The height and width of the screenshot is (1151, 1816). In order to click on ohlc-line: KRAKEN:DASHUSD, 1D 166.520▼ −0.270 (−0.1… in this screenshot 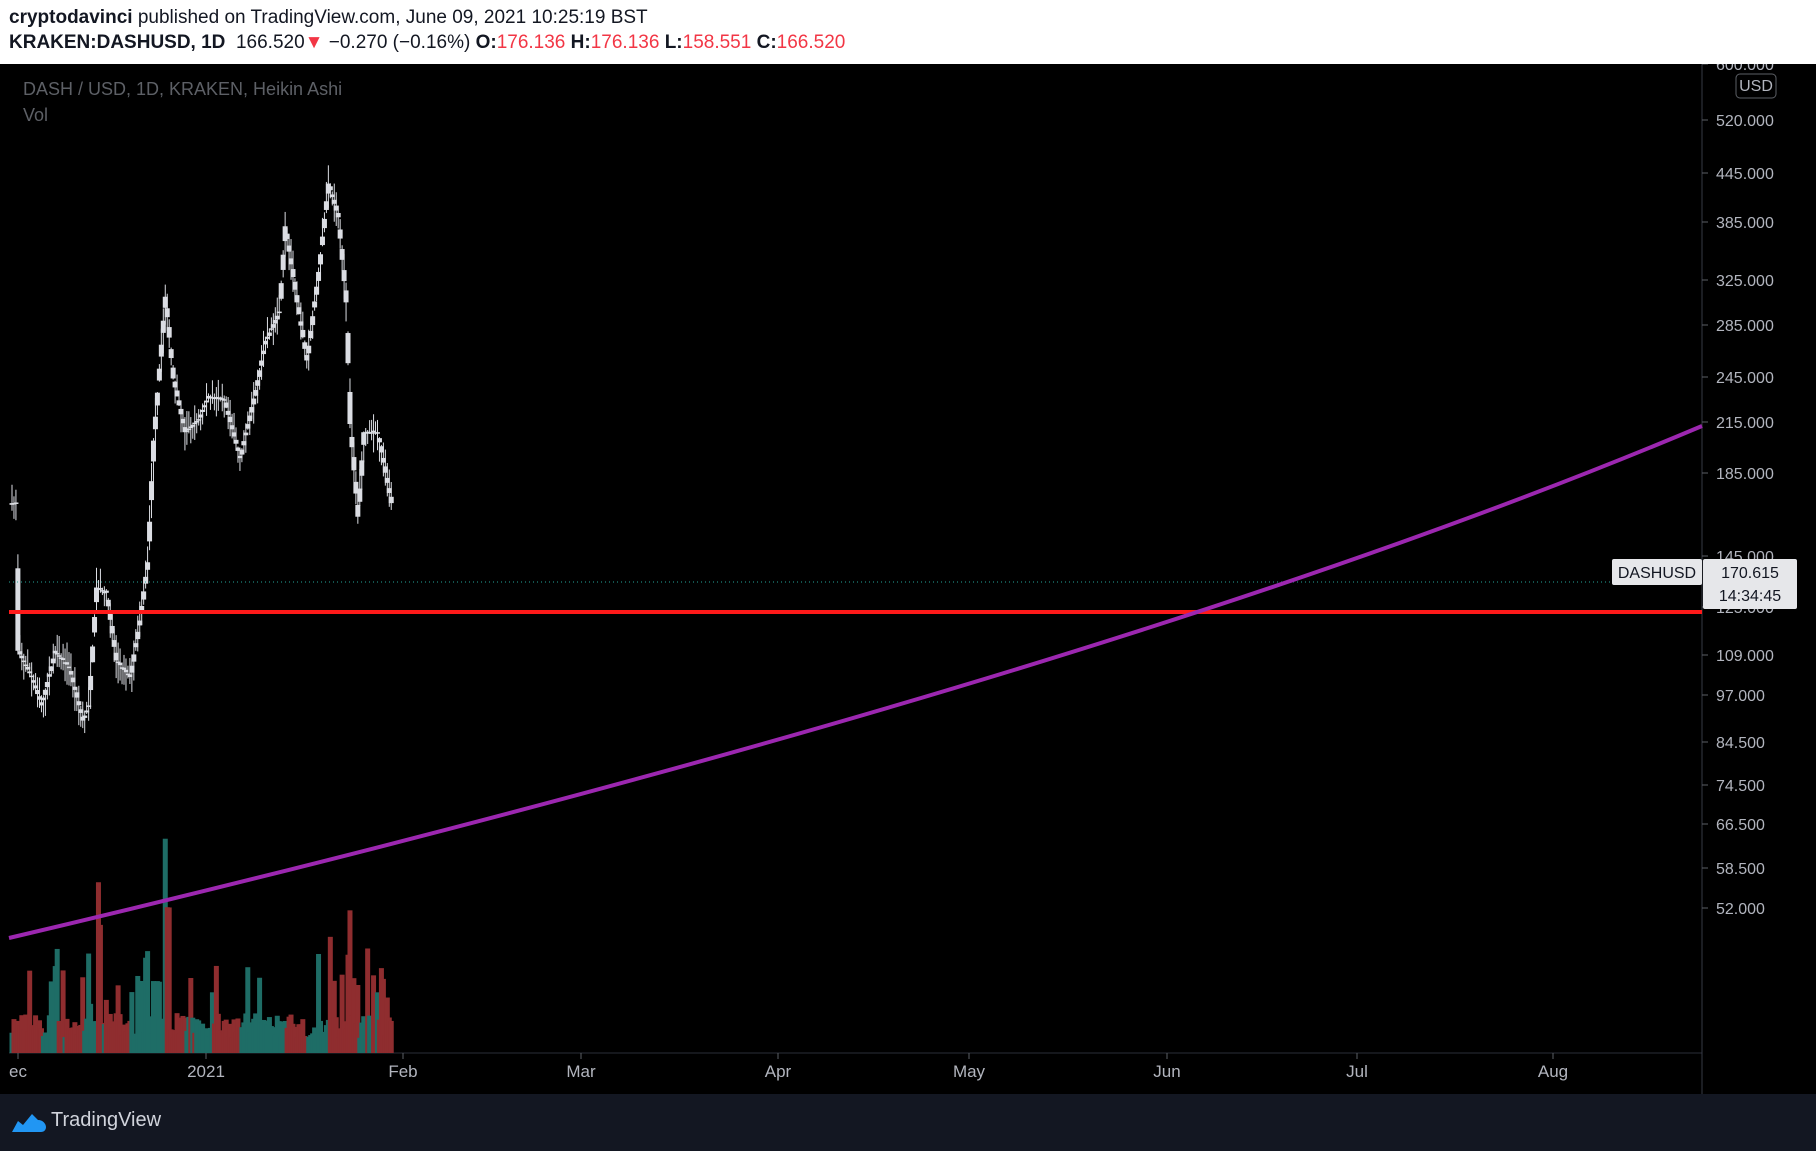, I will do `click(427, 43)`.